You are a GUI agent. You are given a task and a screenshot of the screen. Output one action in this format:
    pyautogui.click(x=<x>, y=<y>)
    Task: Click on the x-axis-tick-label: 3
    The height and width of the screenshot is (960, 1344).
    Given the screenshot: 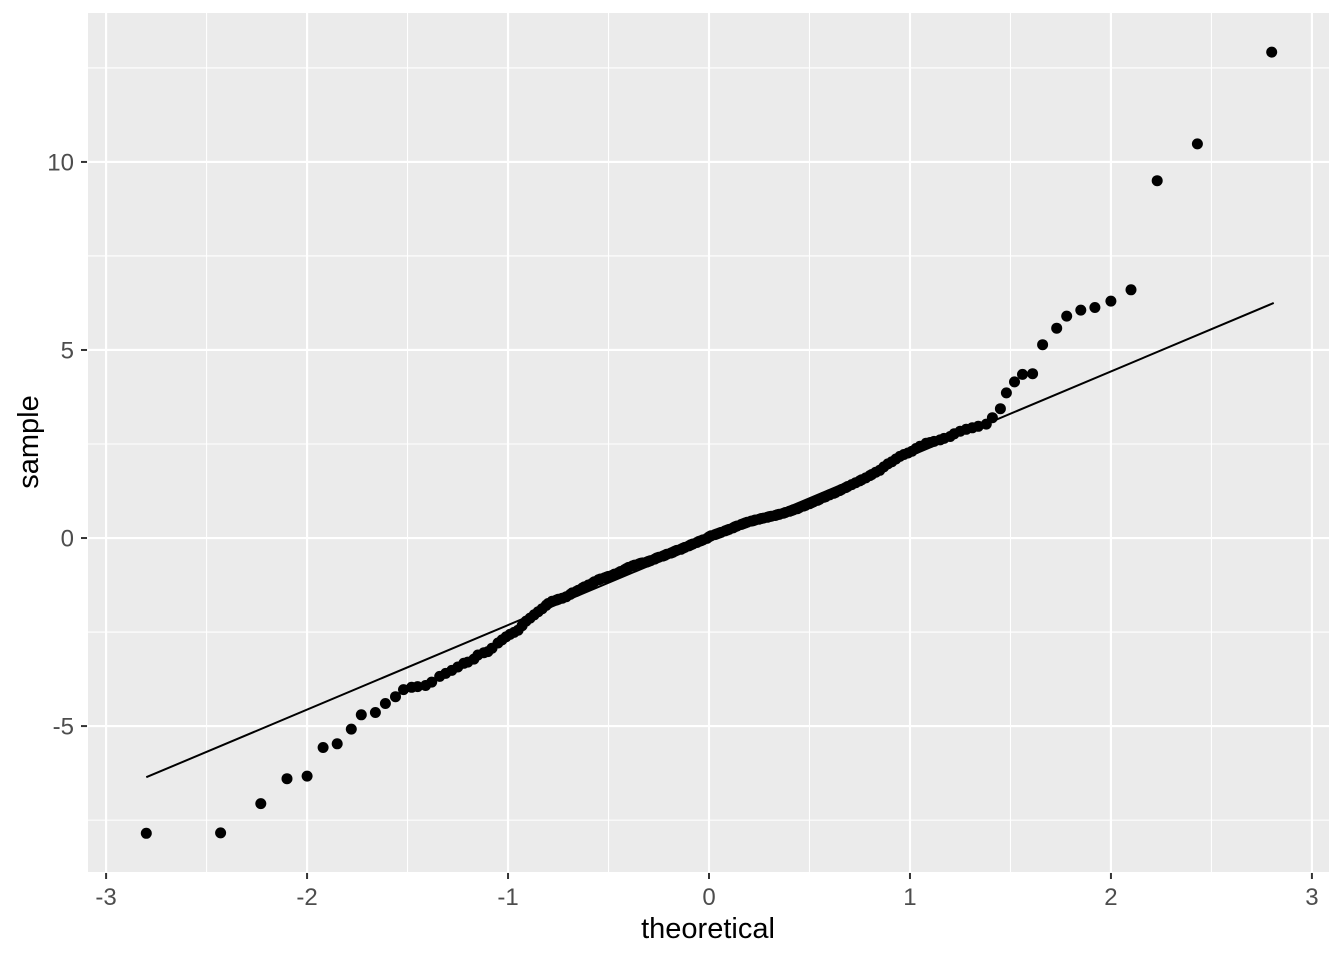 What is the action you would take?
    pyautogui.click(x=1311, y=897)
    